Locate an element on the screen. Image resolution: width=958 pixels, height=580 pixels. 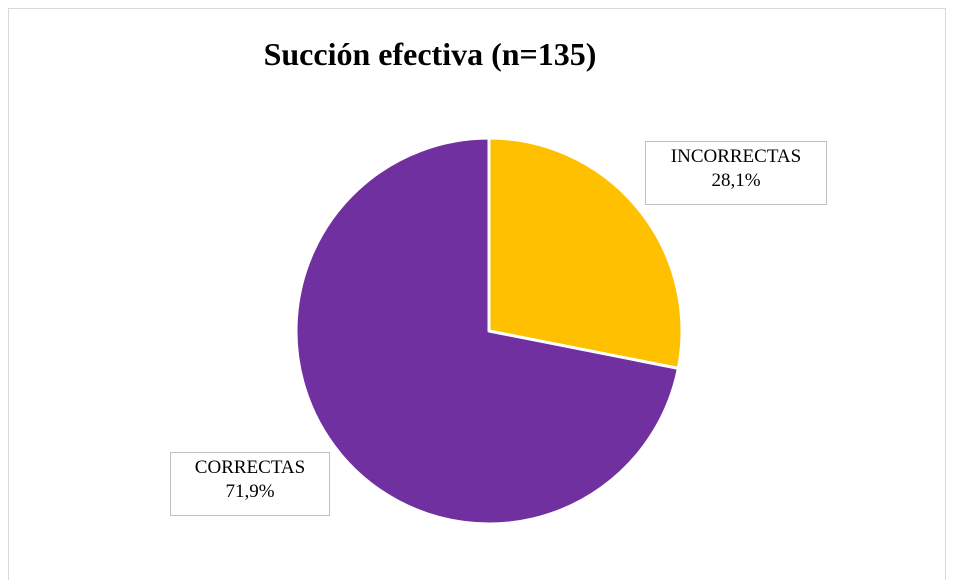
data-label-category: INCORRECTAS is located at coordinates (736, 156).